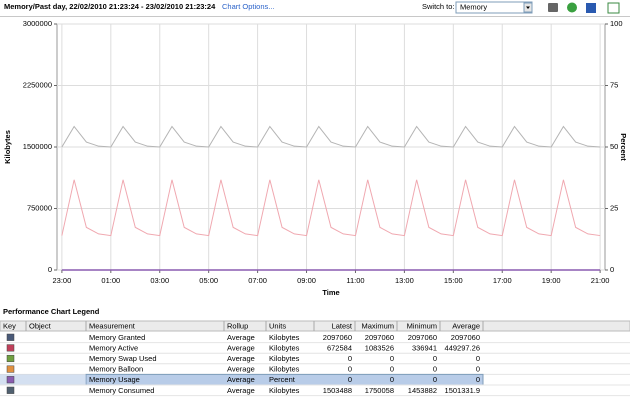 The width and height of the screenshot is (630, 405). Describe the element at coordinates (339, 347) in the screenshot. I see `table-cell: 672584` at that location.